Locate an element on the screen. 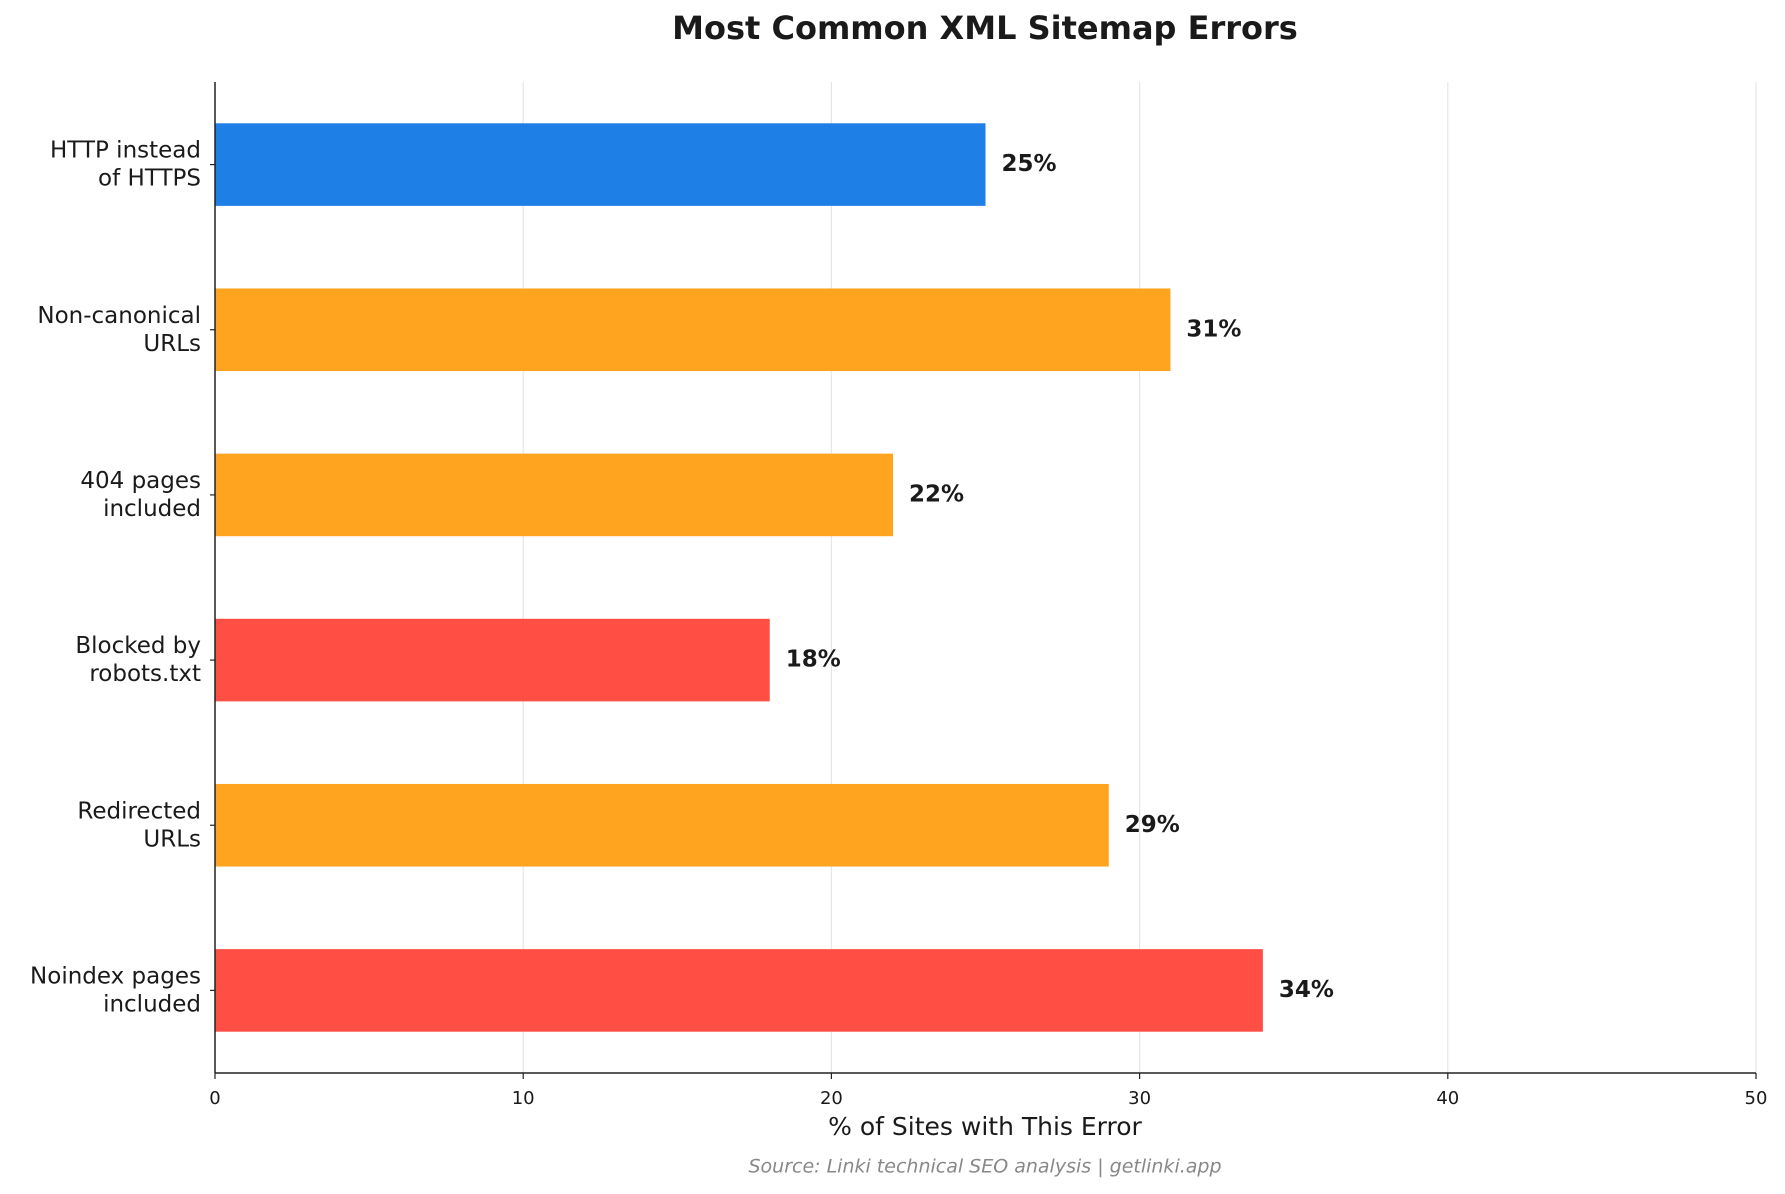  value-label: 25% is located at coordinates (1029, 164).